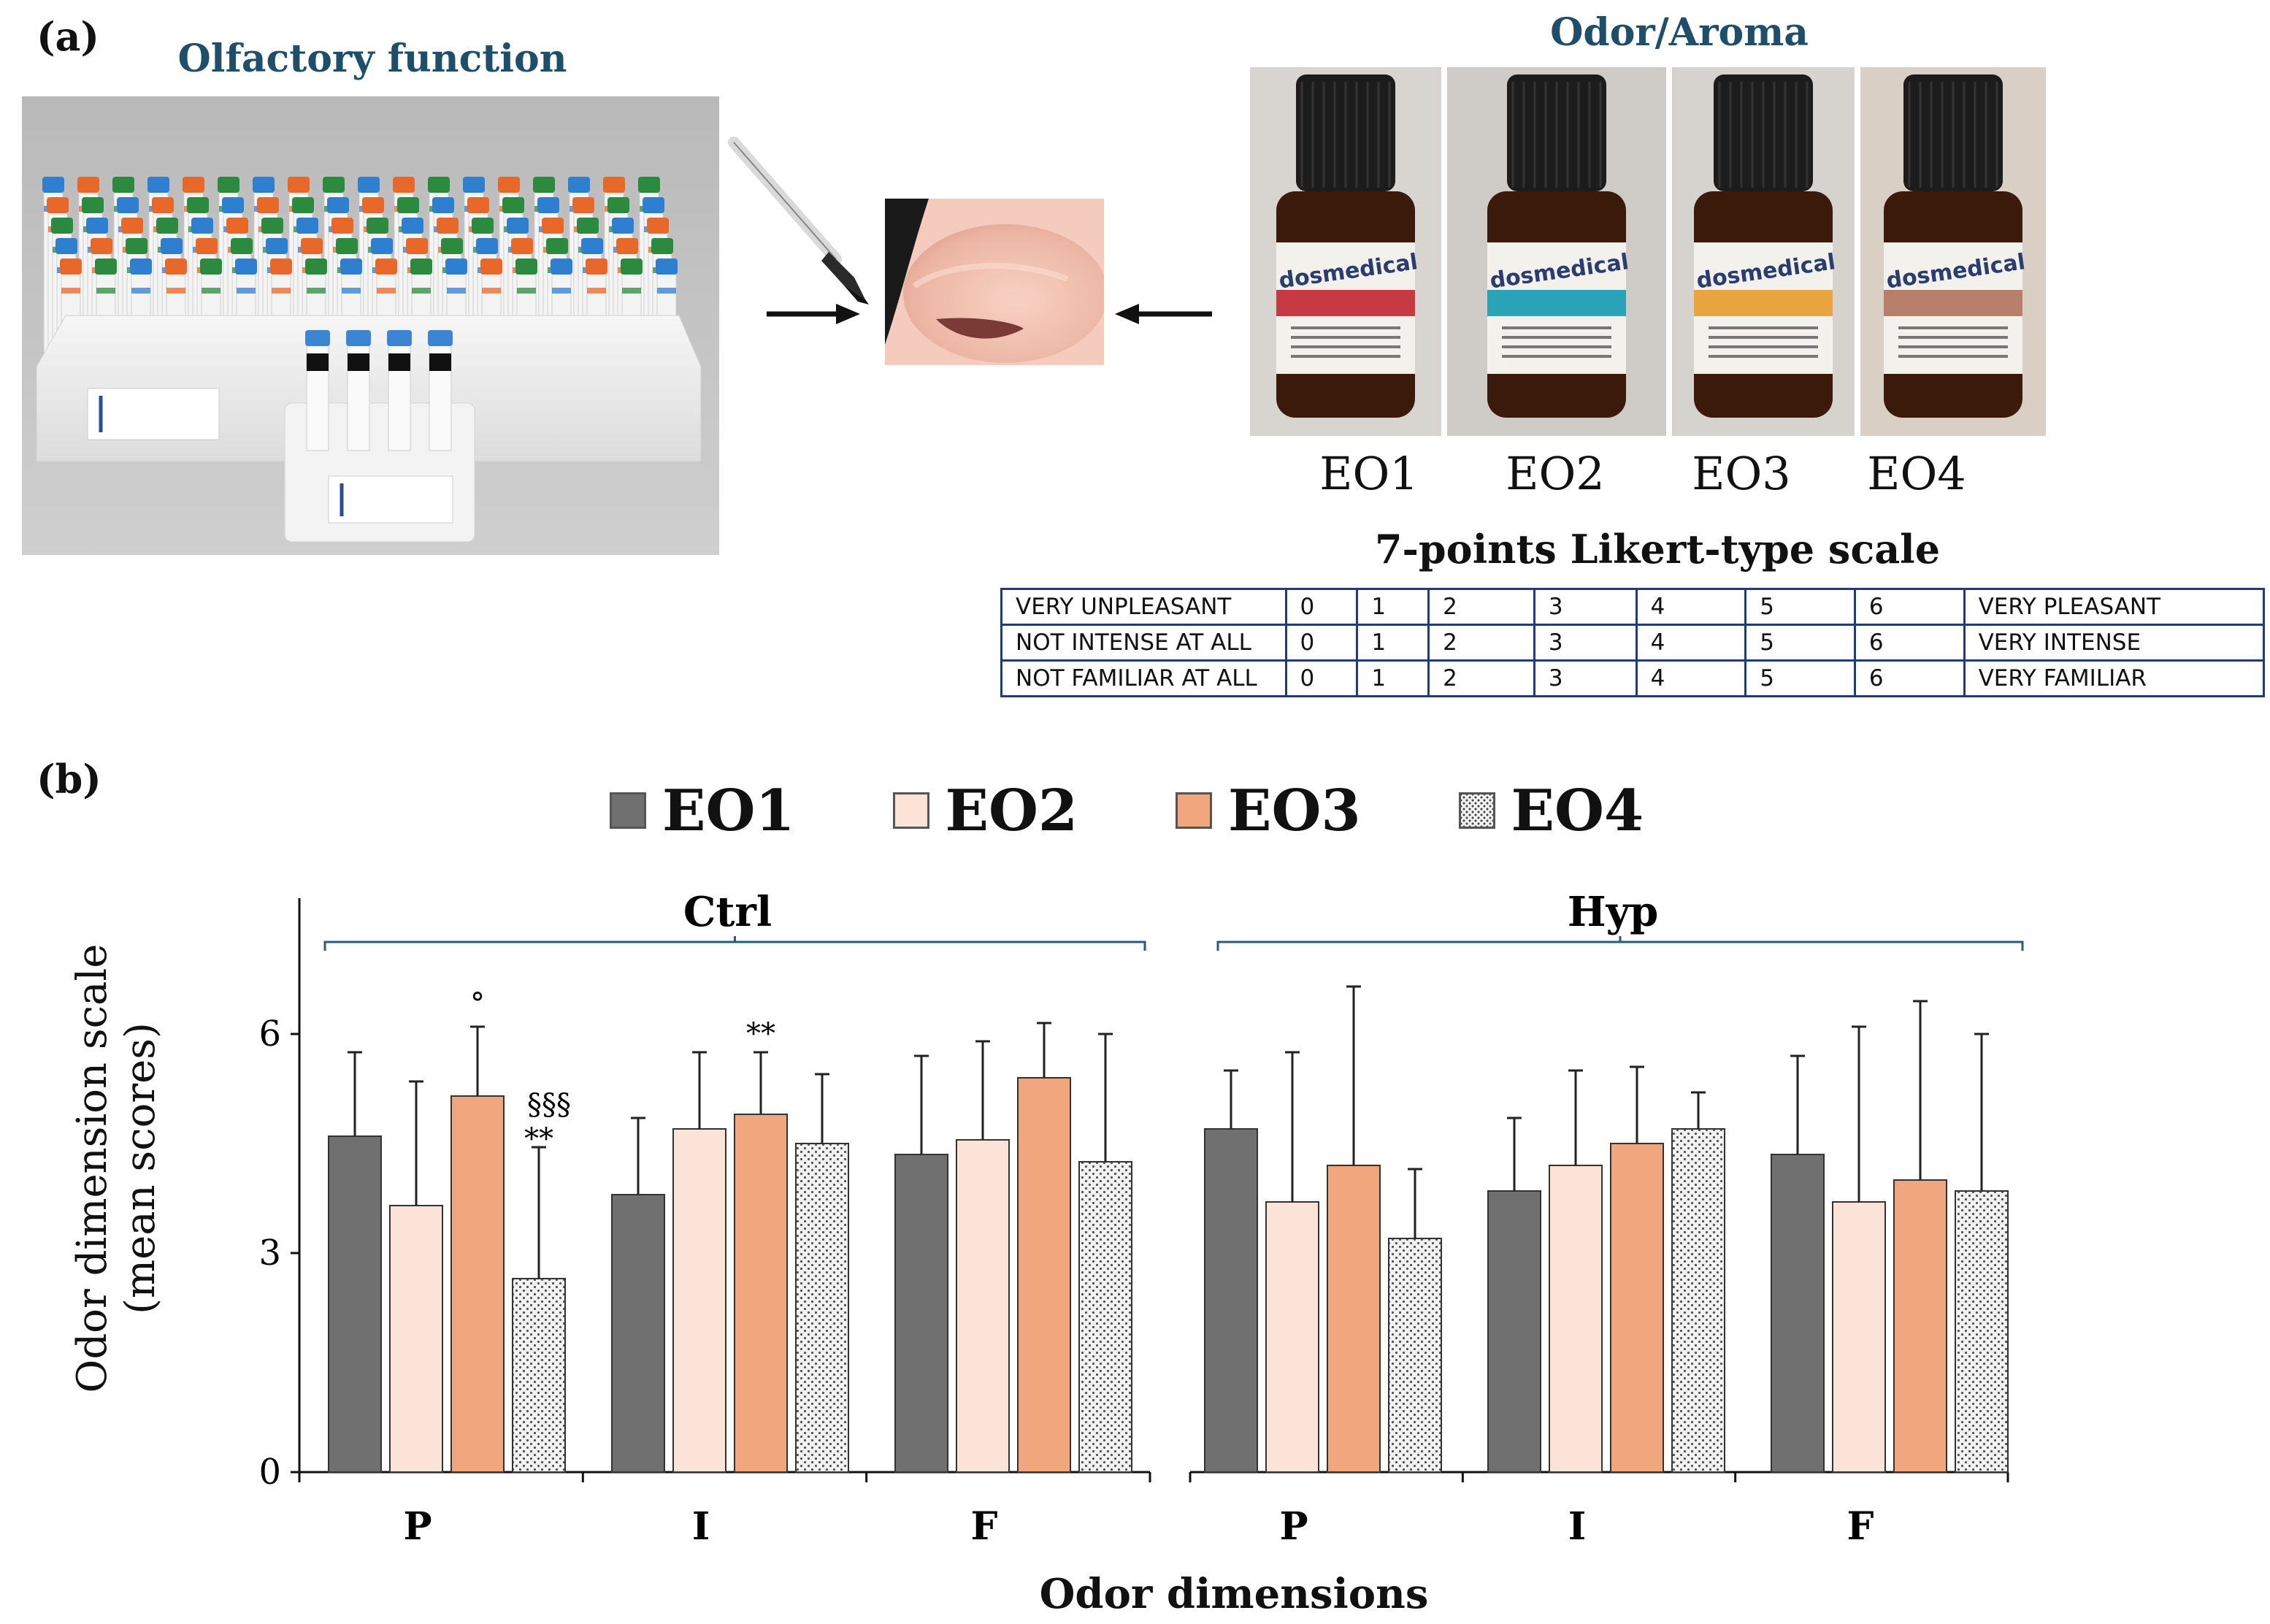  I want to click on bar-hyp-i-eo3, so click(1637, 1308).